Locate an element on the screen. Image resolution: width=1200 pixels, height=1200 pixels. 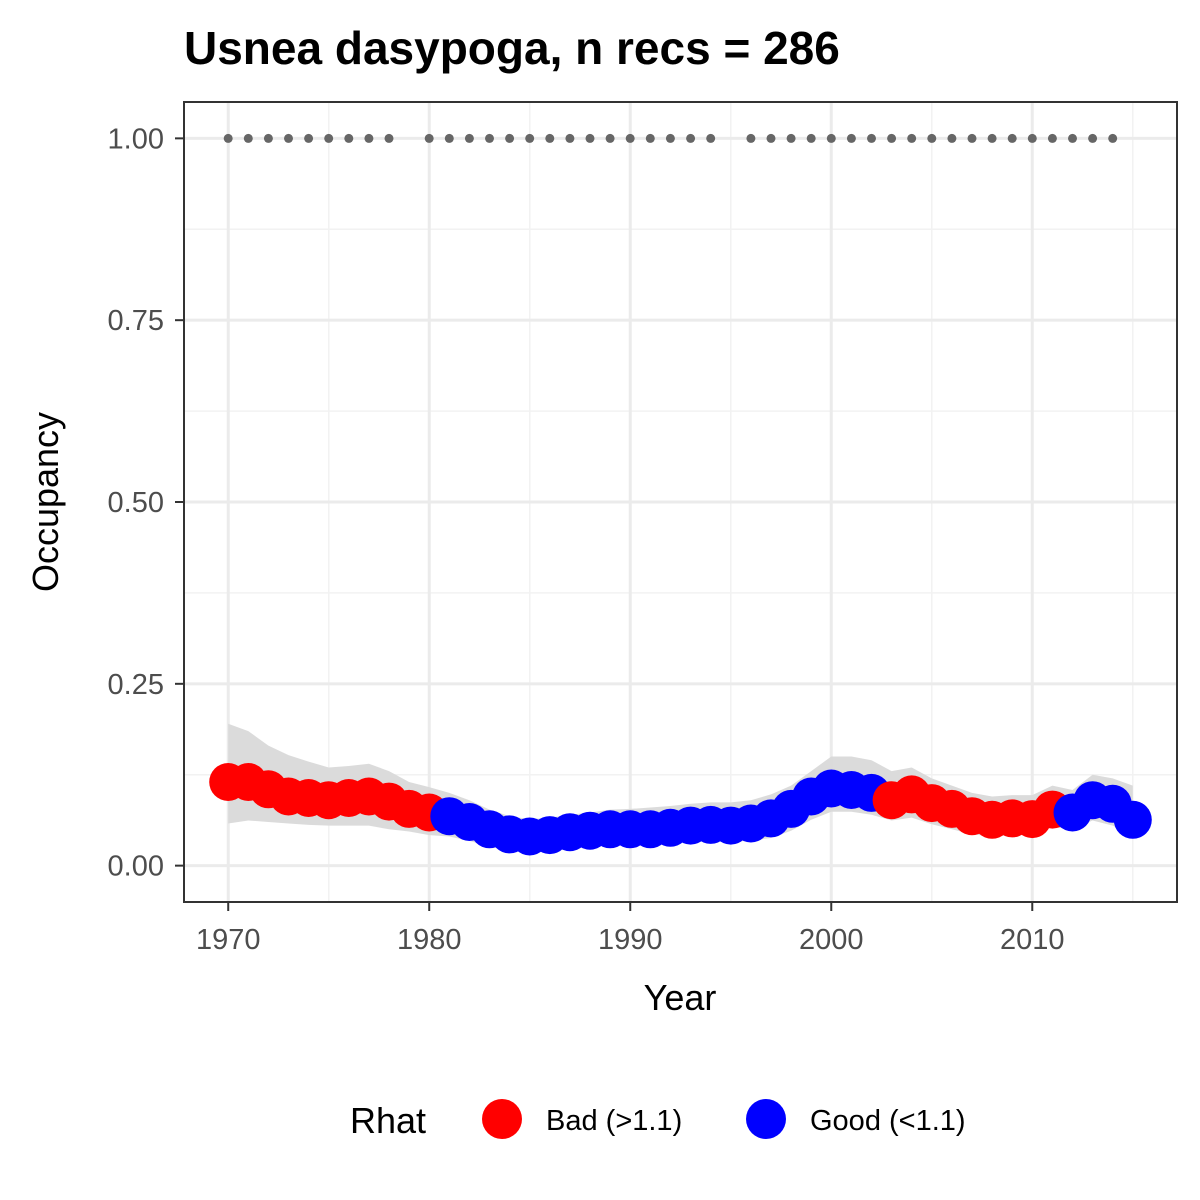
x-tick-label: 2000 is located at coordinates (831, 940).